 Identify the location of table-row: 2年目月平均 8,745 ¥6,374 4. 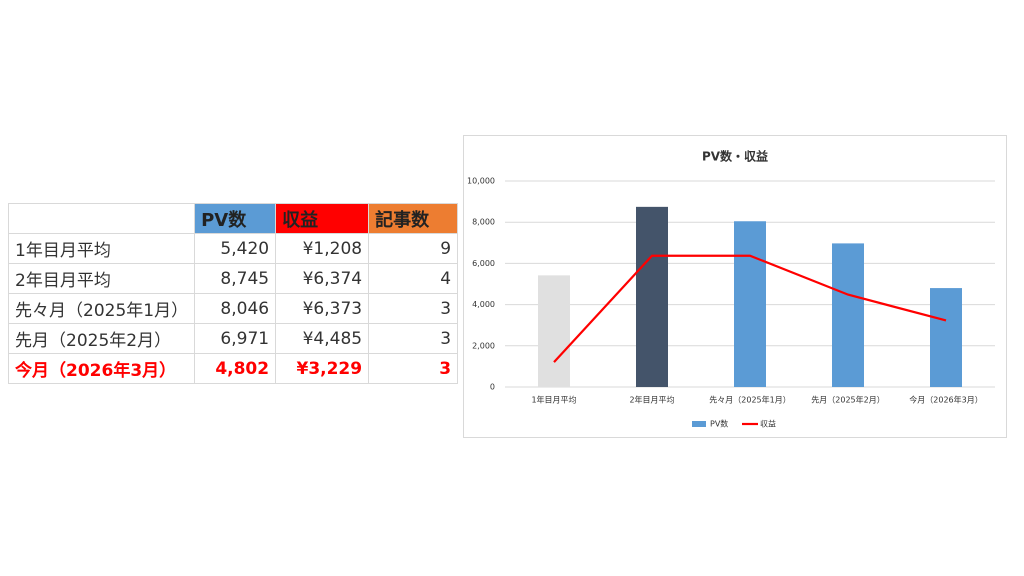
(233, 278).